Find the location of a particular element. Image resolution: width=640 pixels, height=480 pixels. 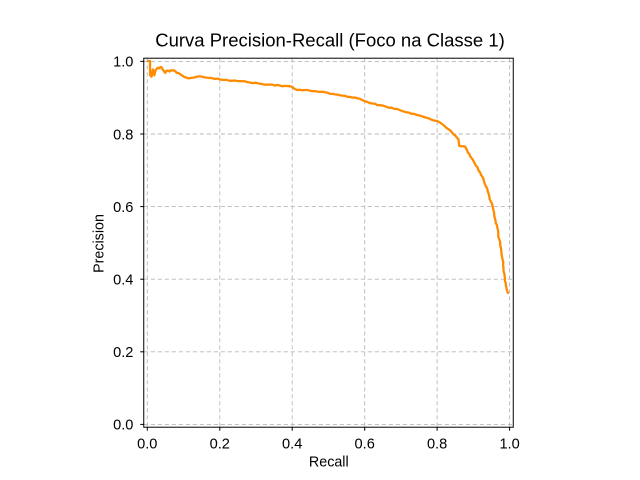

svg-text: Precision is located at coordinates (100, 243).